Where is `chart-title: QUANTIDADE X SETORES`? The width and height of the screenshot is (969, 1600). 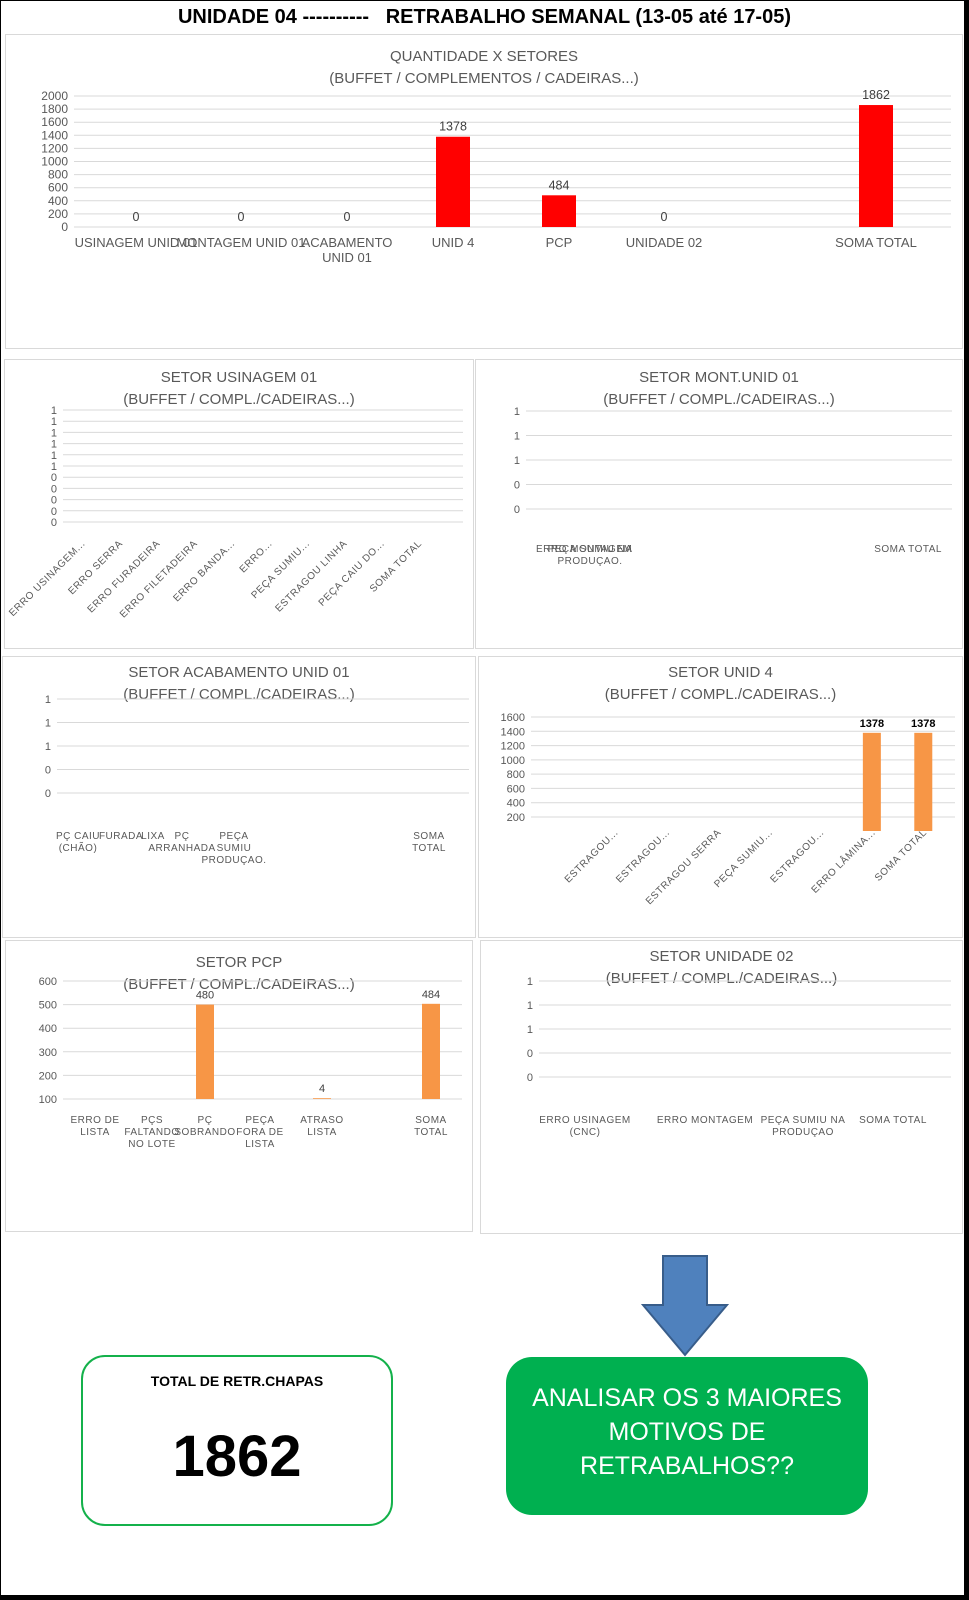
chart-title: QUANTIDADE X SETORES is located at coordinates (484, 56).